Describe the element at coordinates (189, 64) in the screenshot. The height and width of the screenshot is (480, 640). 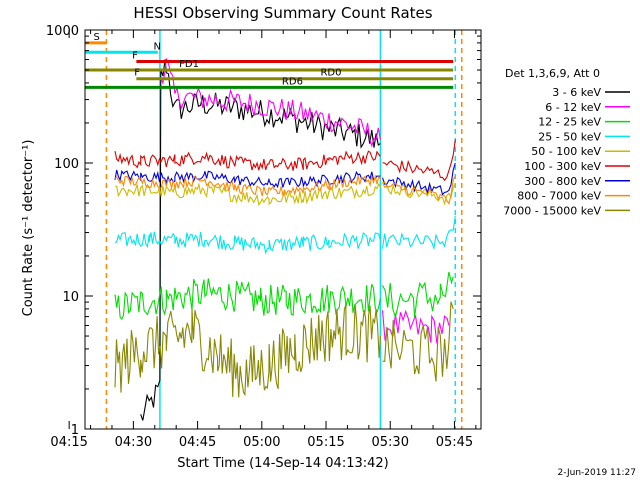
I see `annotation-label-3: FD1` at that location.